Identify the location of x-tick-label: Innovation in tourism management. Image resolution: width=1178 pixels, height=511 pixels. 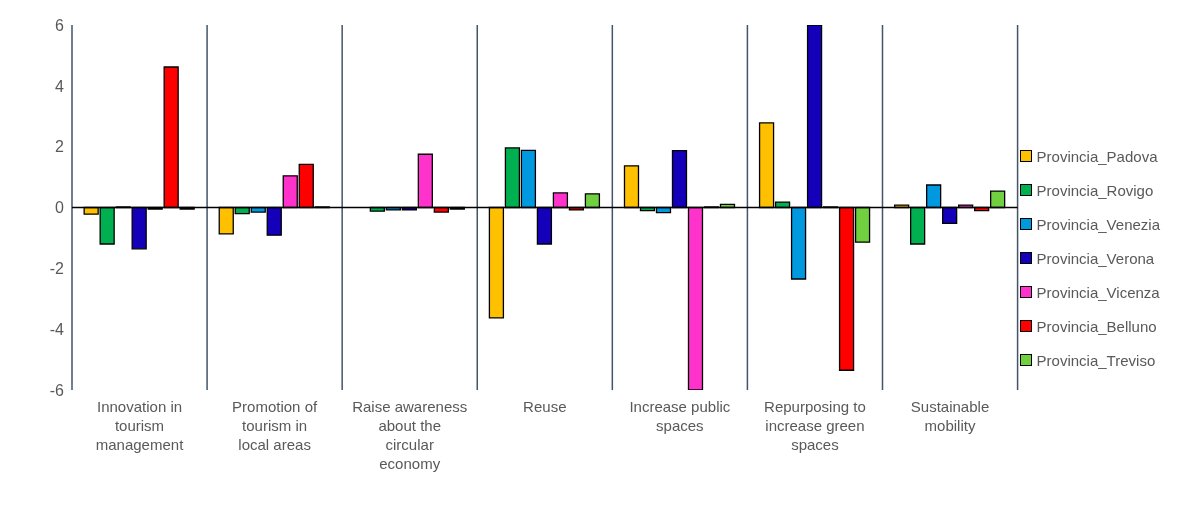
(140, 425).